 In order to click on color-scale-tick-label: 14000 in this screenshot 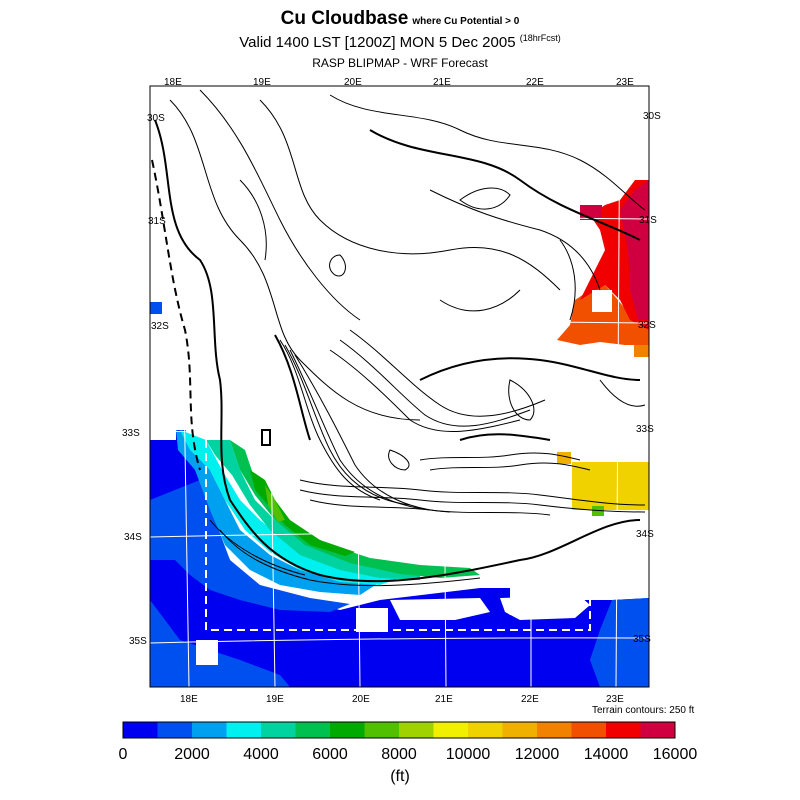, I will do `click(606, 754)`.